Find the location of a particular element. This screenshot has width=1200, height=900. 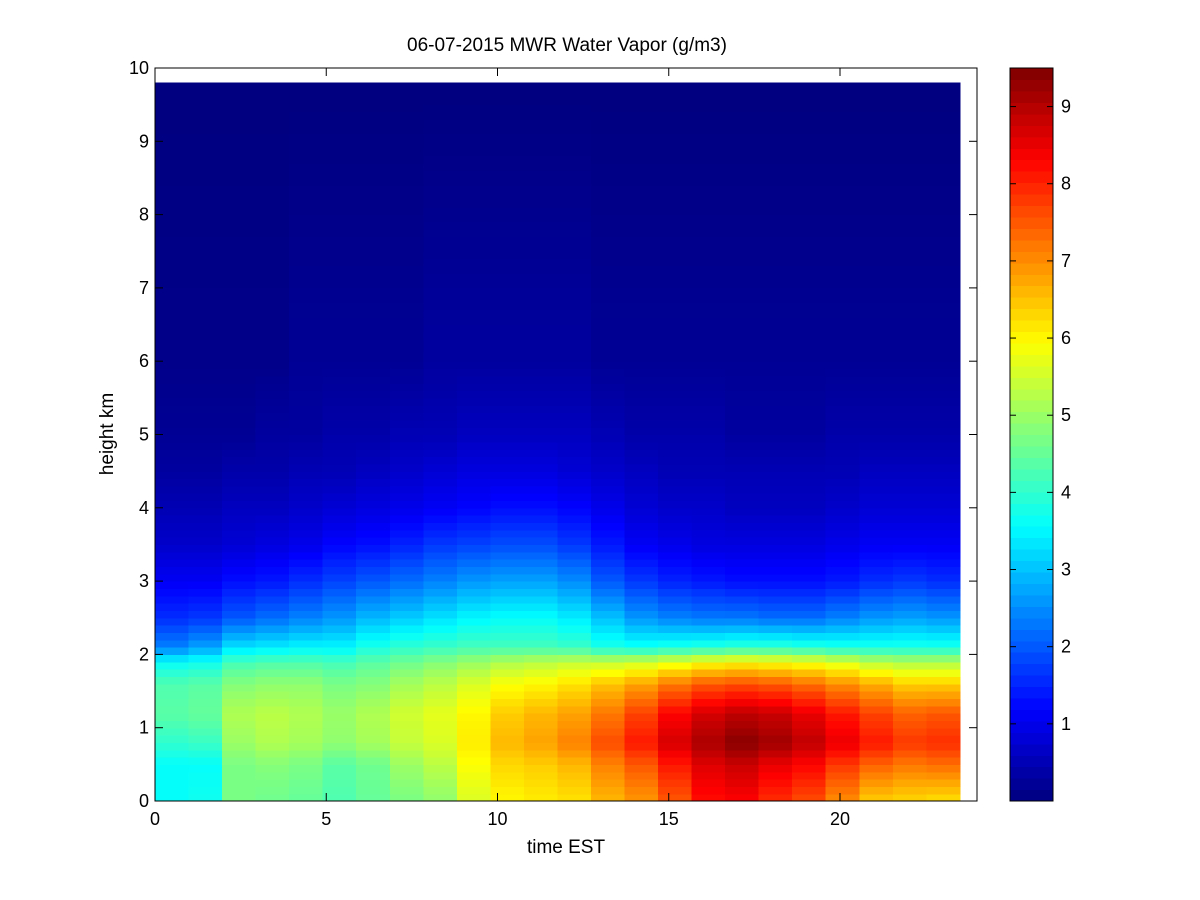

x-tick-label: 20 is located at coordinates (840, 819).